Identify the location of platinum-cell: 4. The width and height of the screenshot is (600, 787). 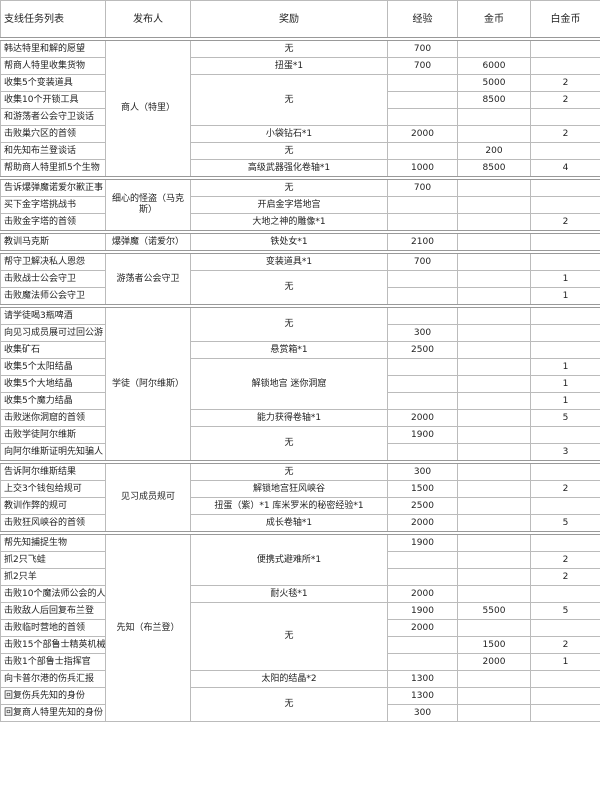
(565, 169).